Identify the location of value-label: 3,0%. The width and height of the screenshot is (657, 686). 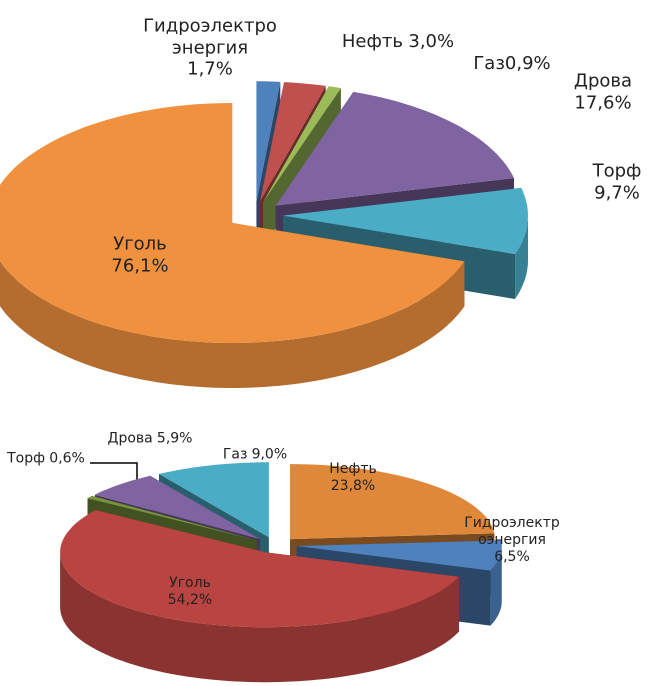
(431, 42).